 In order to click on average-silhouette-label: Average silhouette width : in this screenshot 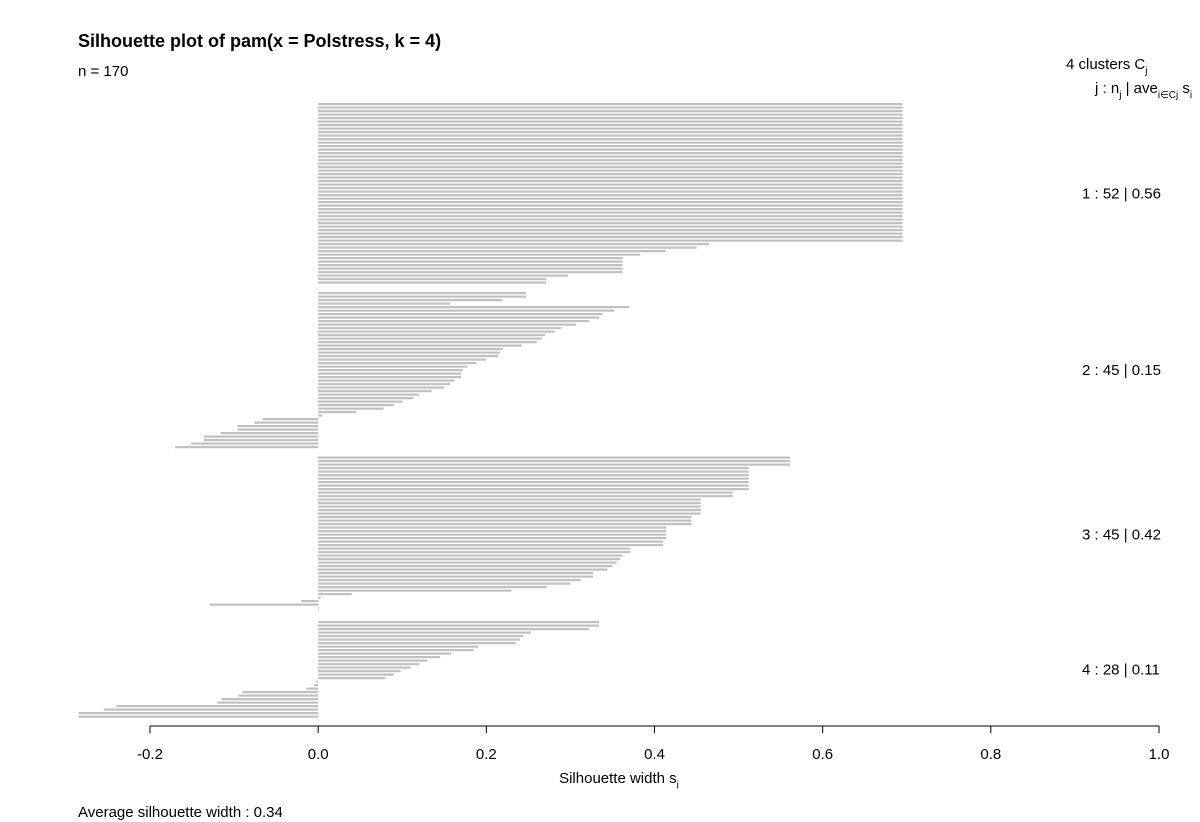, I will do `click(164, 812)`.